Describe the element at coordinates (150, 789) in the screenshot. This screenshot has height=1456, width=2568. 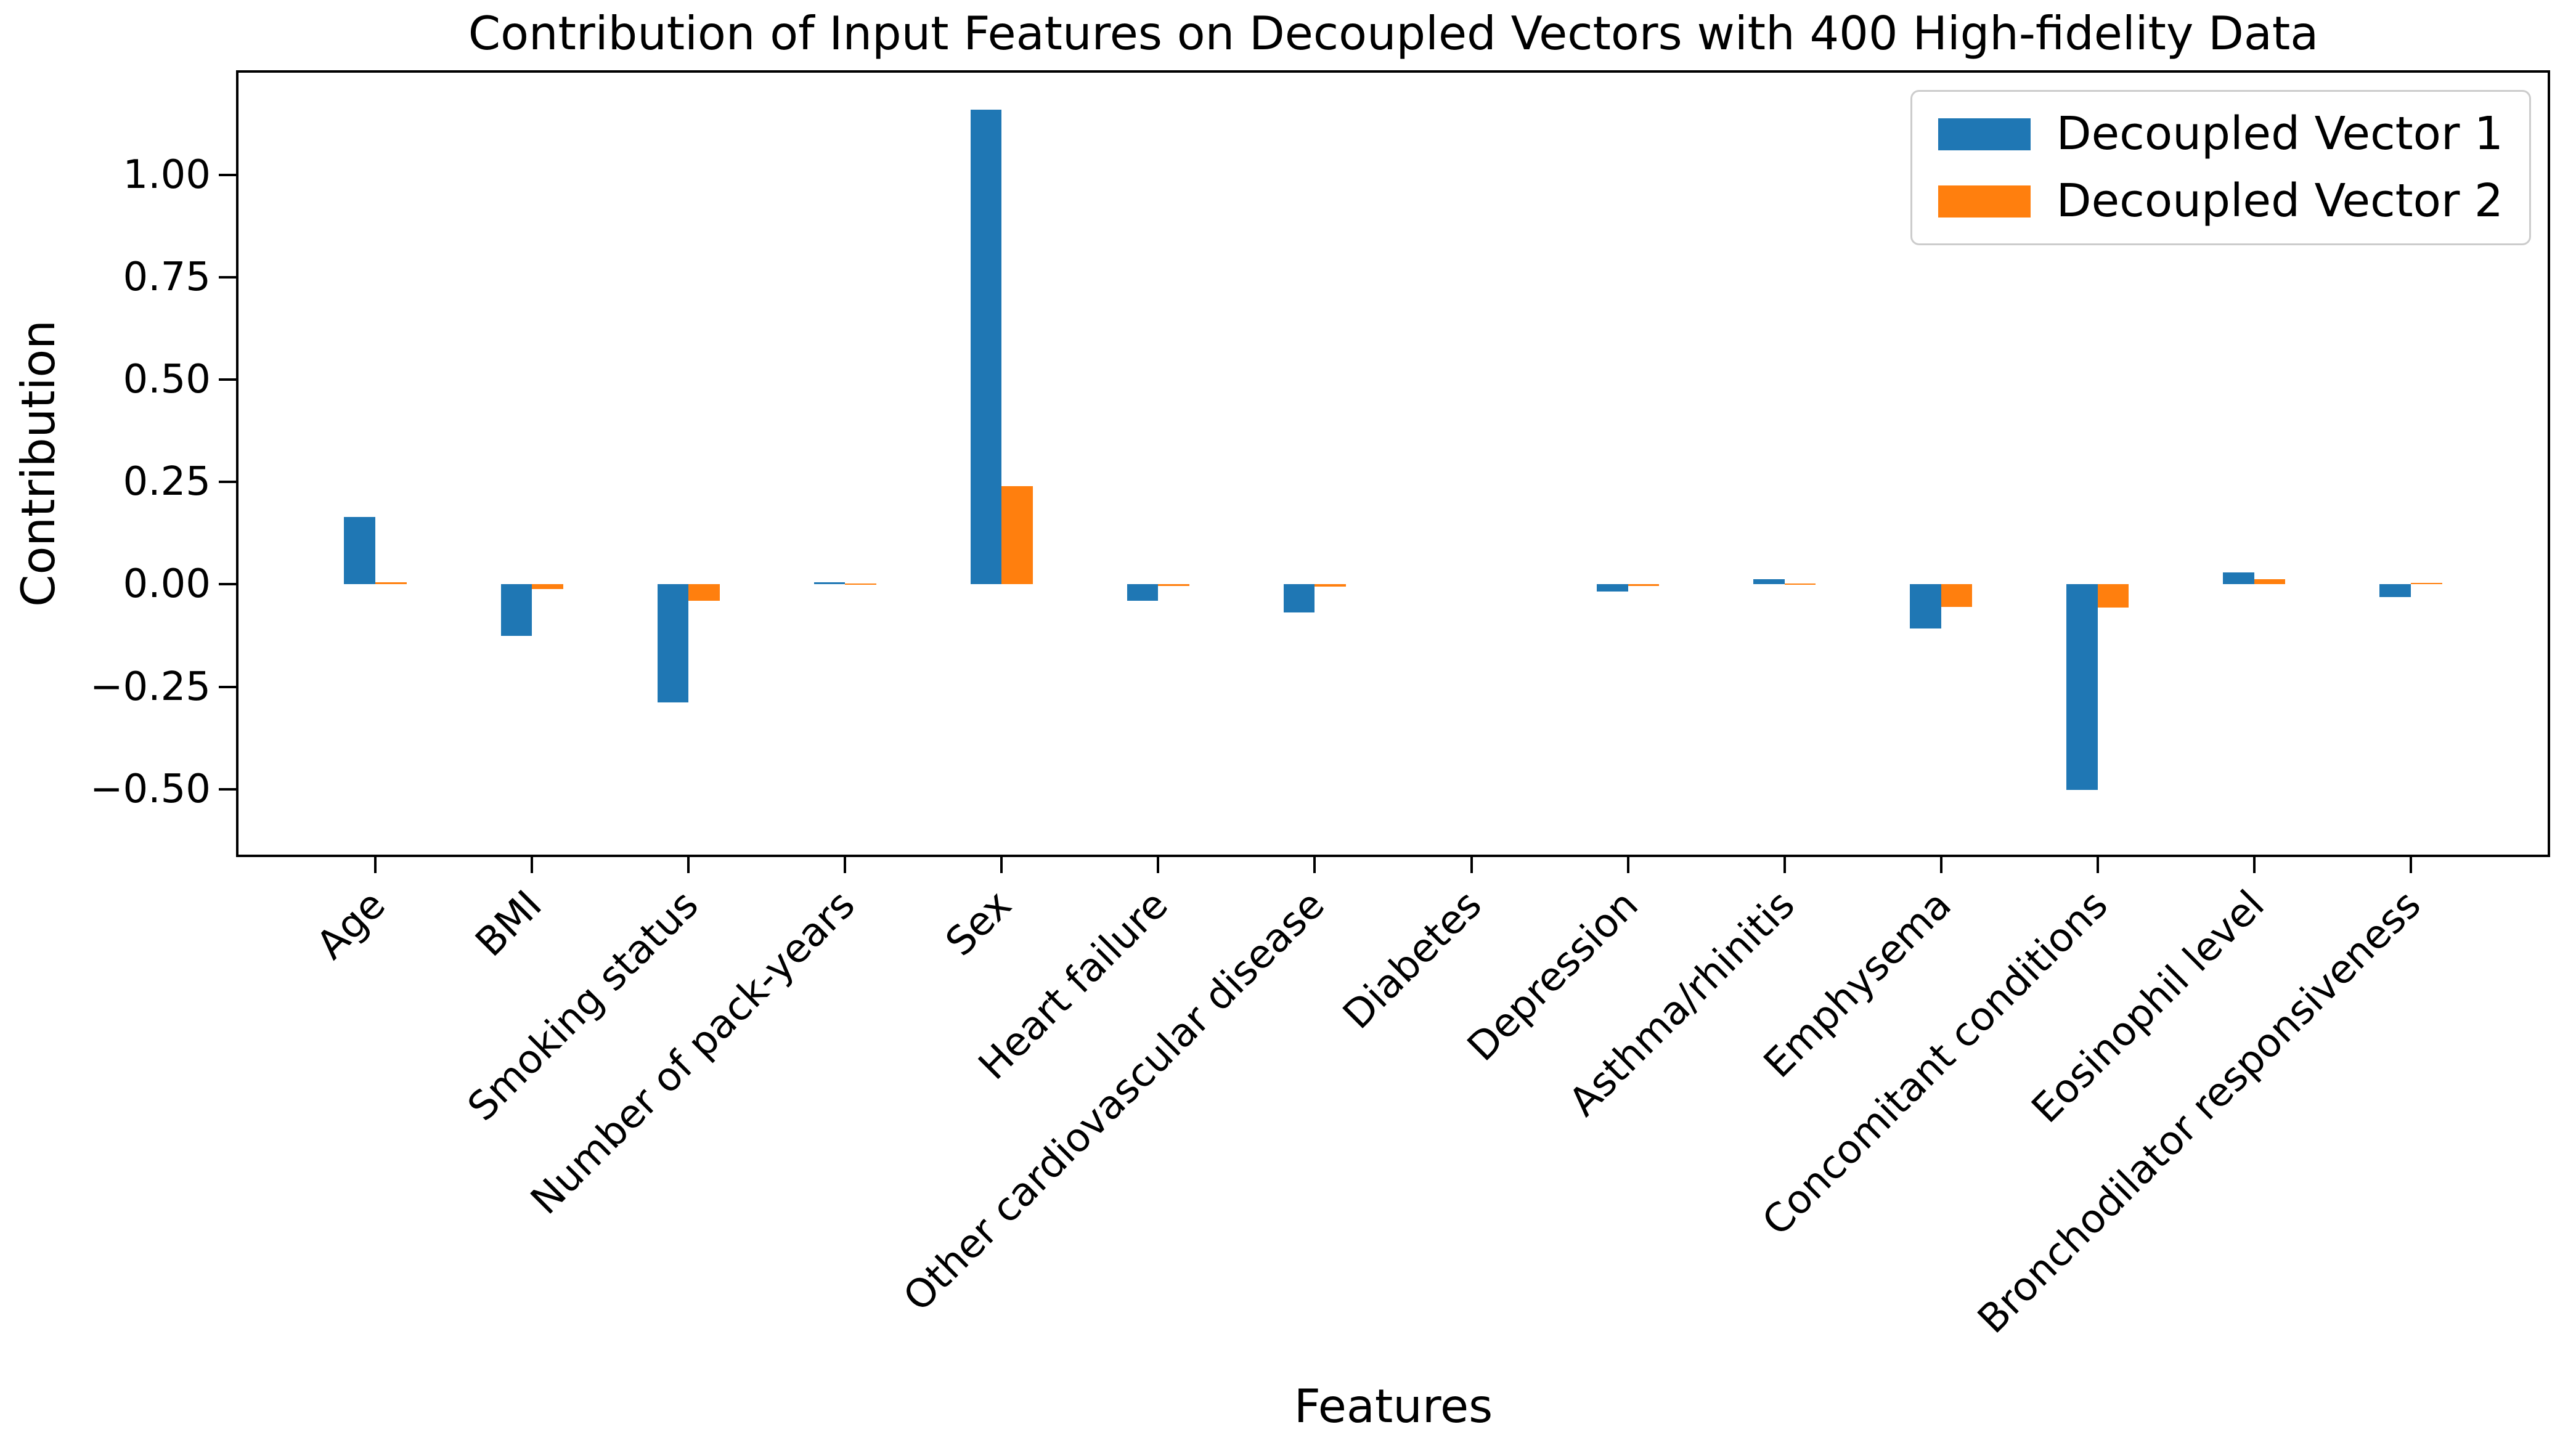
I see `y-tick-label: −0.50` at that location.